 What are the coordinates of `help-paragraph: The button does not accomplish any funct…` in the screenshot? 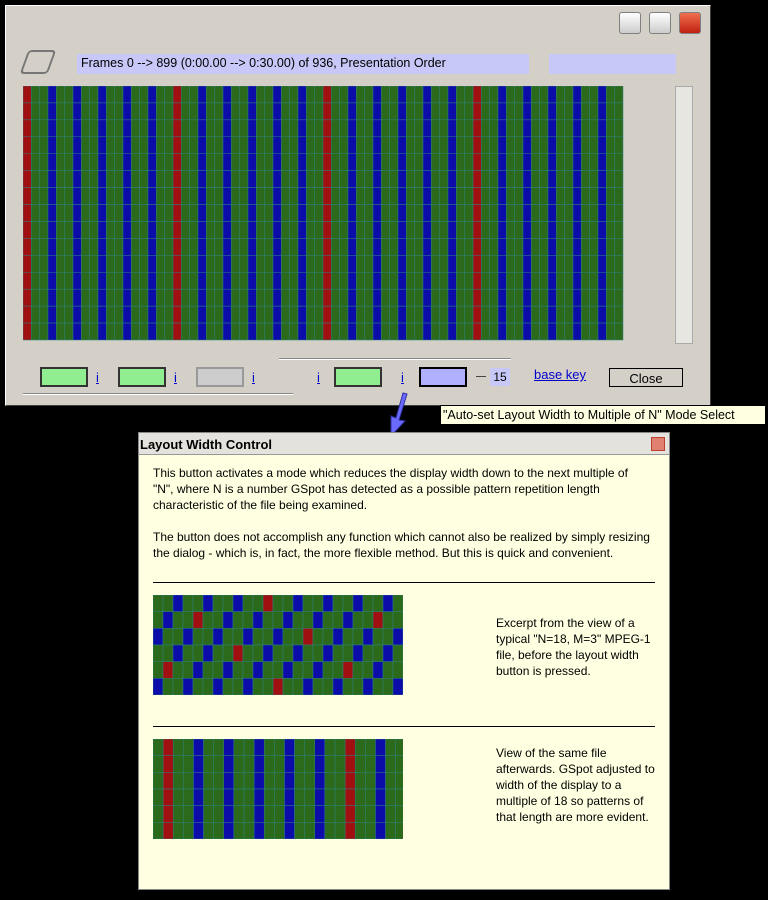 It's located at (401, 545).